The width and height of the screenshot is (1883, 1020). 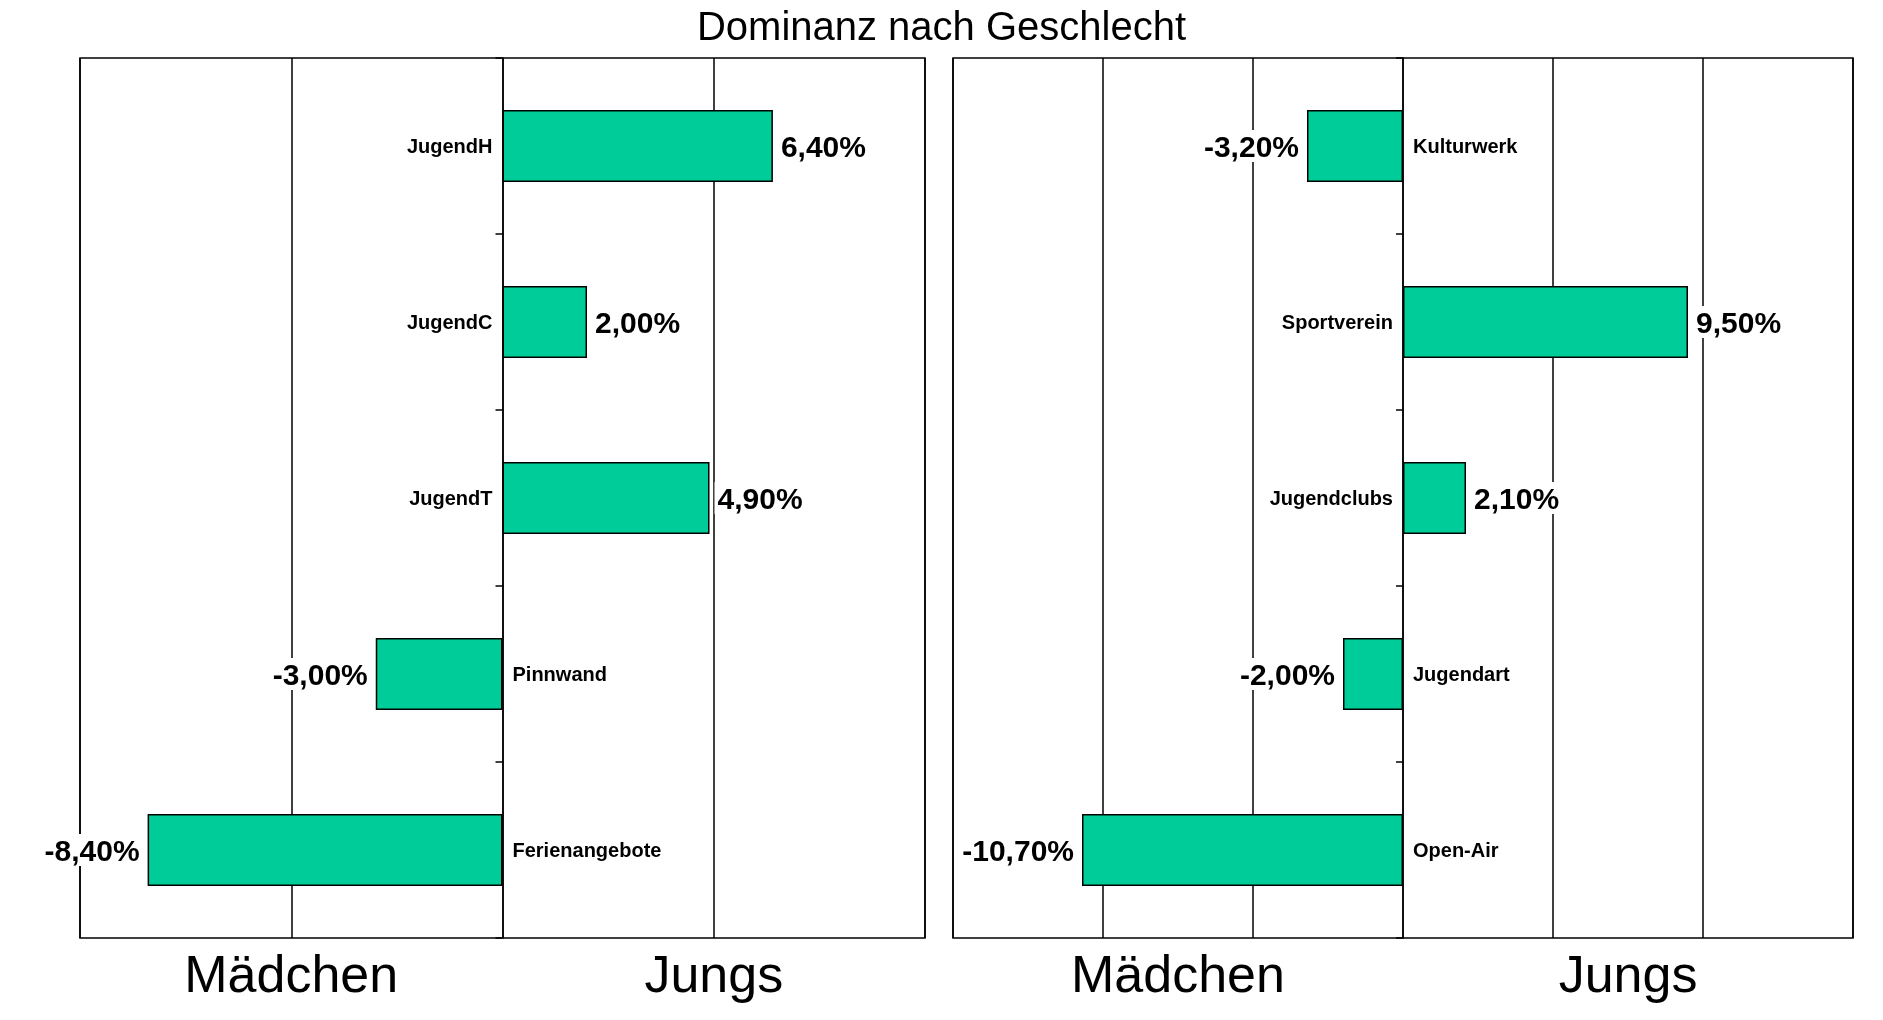 What do you see at coordinates (1466, 146) in the screenshot?
I see `y-tick-label: Kulturwerk` at bounding box center [1466, 146].